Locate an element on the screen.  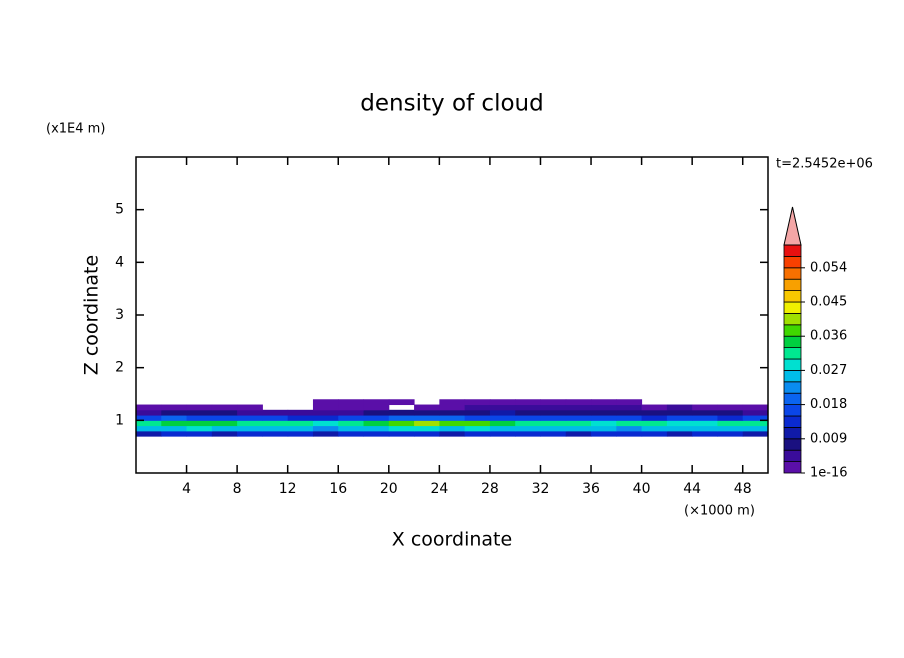
colorbar-extension is located at coordinates (792, 226).